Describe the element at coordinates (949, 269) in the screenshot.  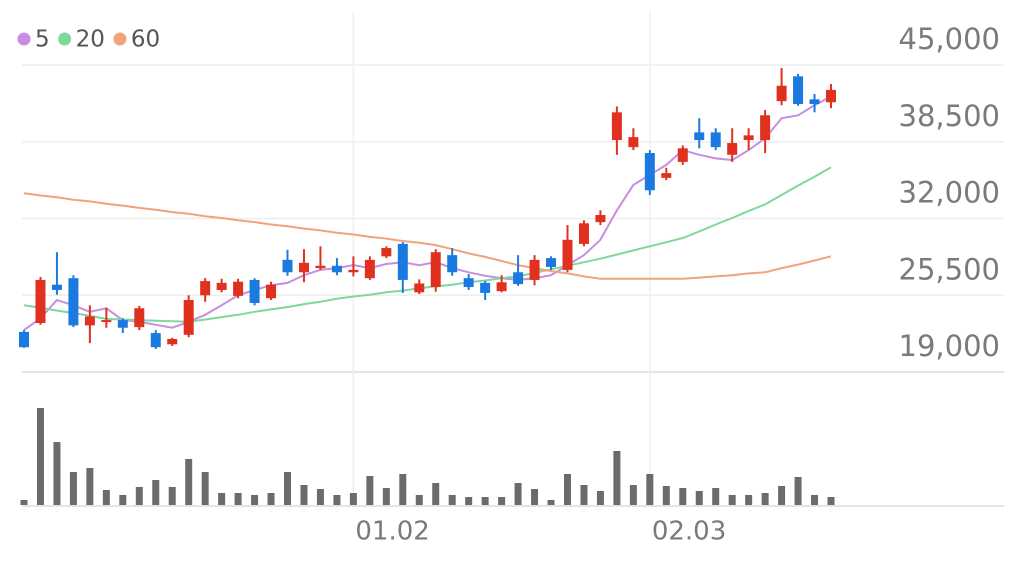
I see `y-tick-label: 25,500` at that location.